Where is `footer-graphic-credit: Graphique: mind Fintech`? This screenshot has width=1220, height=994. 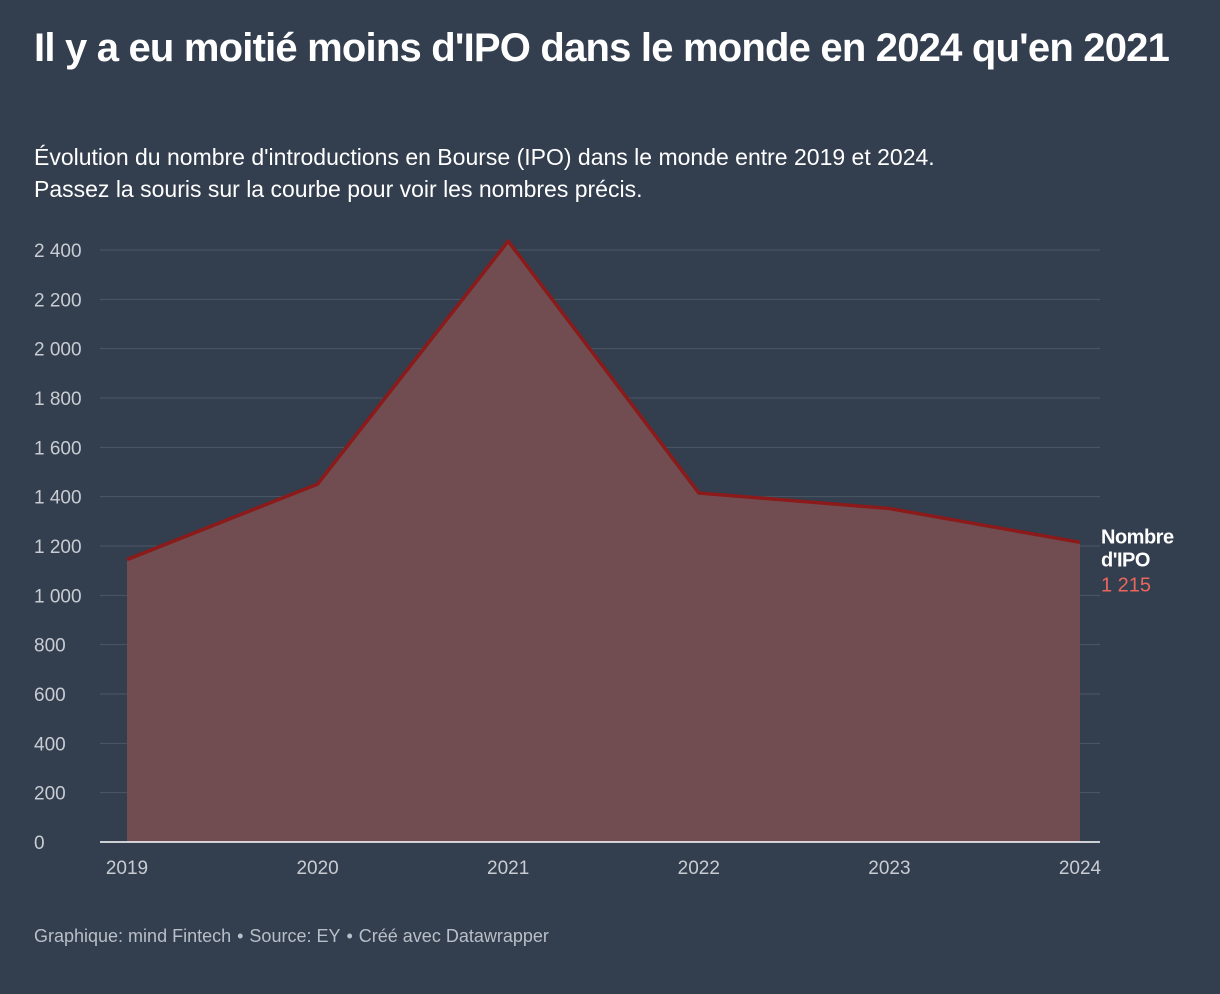
footer-graphic-credit: Graphique: mind Fintech is located at coordinates (133, 936).